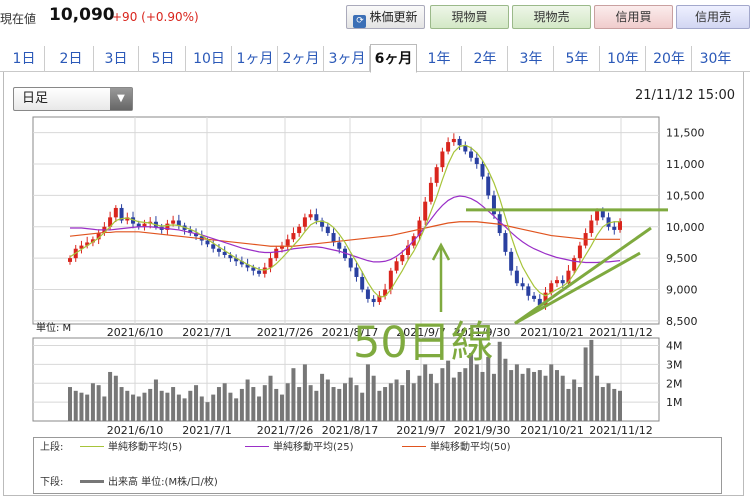 The image size is (750, 498). I want to click on price-label: 現在値, so click(18, 19).